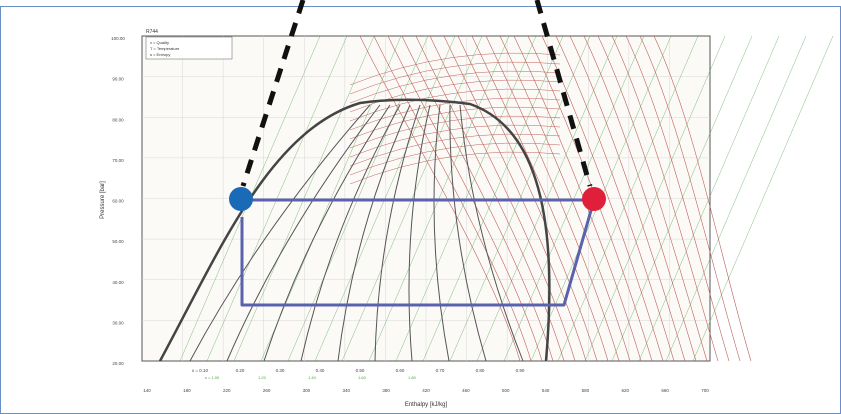 This screenshot has width=841, height=414. Describe the element at coordinates (118, 79) in the screenshot. I see `y-tick-label: 90.00` at that location.